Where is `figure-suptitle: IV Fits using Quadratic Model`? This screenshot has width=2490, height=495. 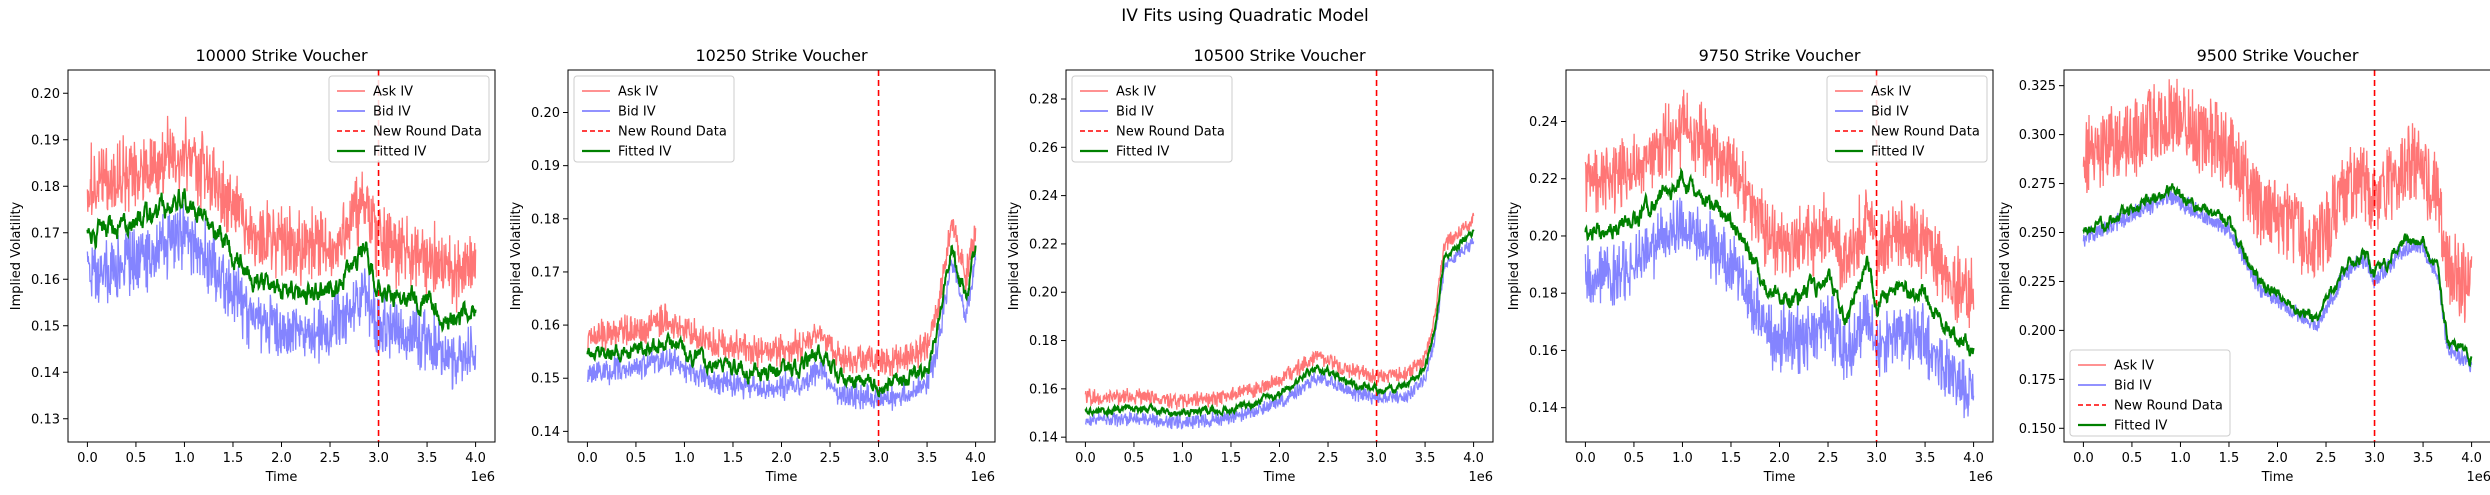 figure-suptitle: IV Fits using Quadratic Model is located at coordinates (1245, 16).